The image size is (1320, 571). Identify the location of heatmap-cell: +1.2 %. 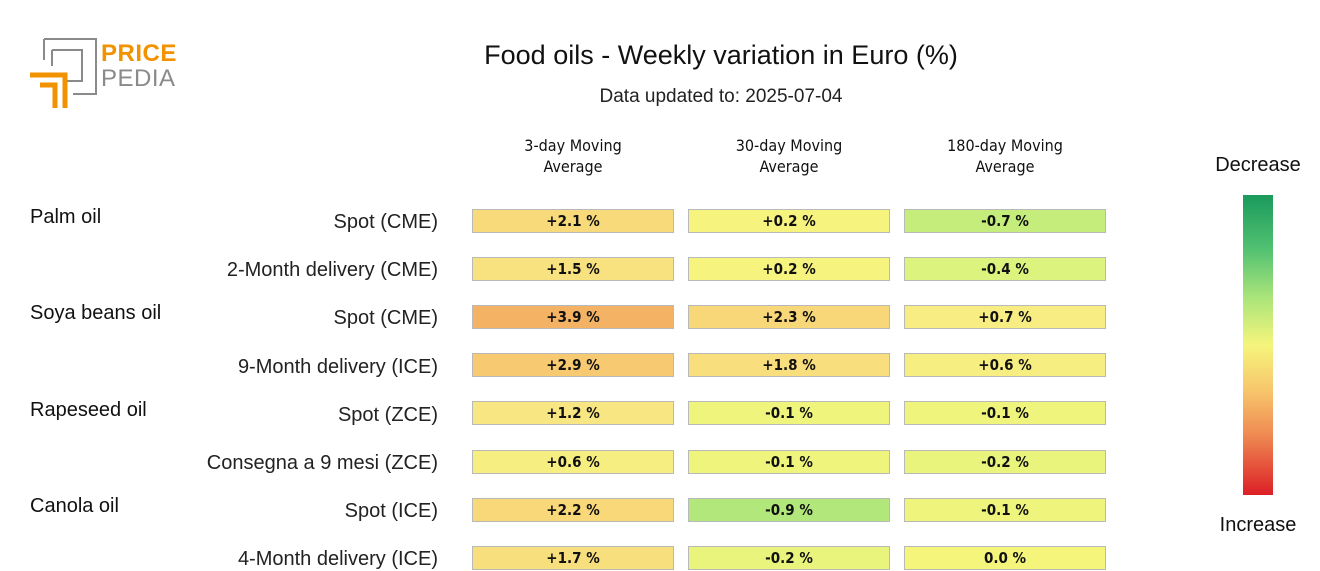
(573, 413).